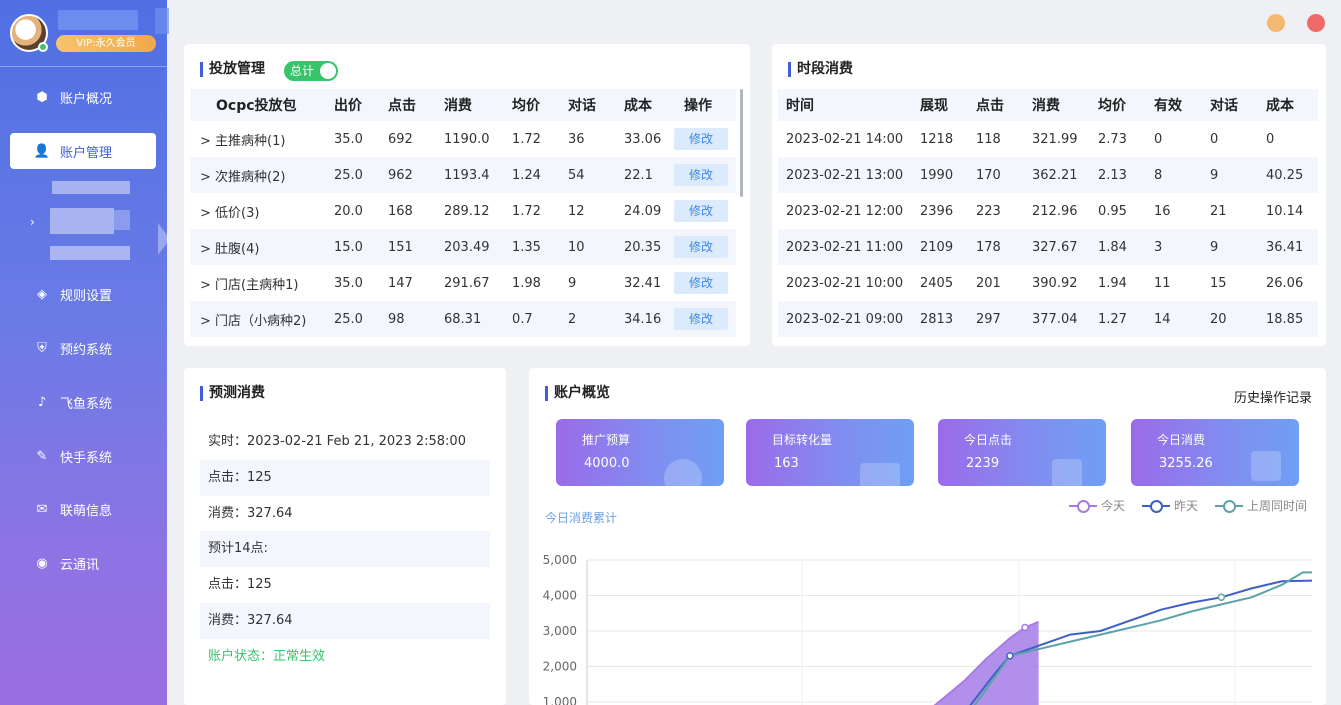 The height and width of the screenshot is (705, 1341). I want to click on table-cell: 0, so click(1182, 139).